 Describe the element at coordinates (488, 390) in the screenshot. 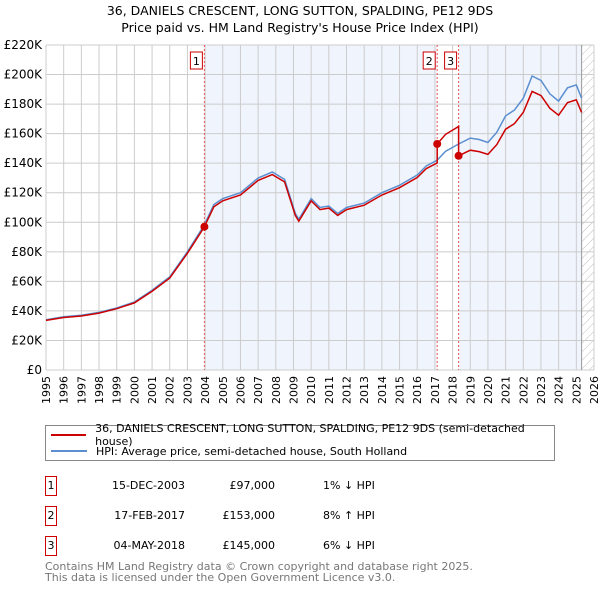

I see `x-tick-label: 2020` at that location.